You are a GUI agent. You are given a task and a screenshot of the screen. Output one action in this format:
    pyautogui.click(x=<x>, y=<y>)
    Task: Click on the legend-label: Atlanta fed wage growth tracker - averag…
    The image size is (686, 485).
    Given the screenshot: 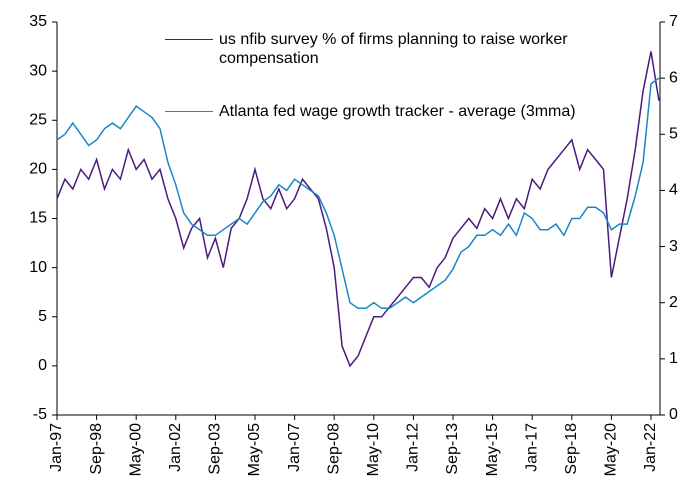 What is the action you would take?
    pyautogui.click(x=397, y=111)
    